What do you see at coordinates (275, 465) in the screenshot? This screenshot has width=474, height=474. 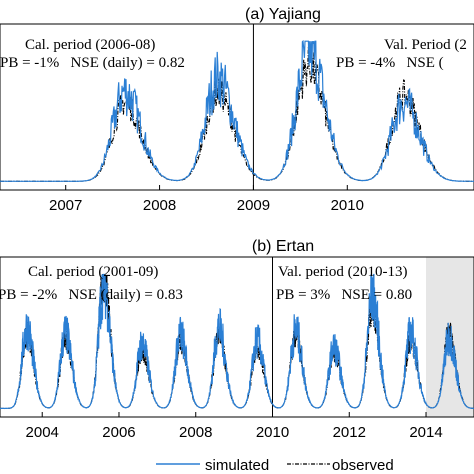 I see `legend: simulated observed` at bounding box center [275, 465].